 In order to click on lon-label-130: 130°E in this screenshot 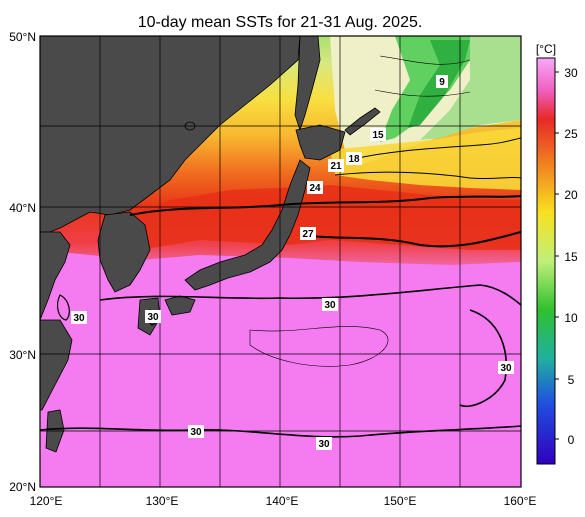, I will do `click(162, 501)`.